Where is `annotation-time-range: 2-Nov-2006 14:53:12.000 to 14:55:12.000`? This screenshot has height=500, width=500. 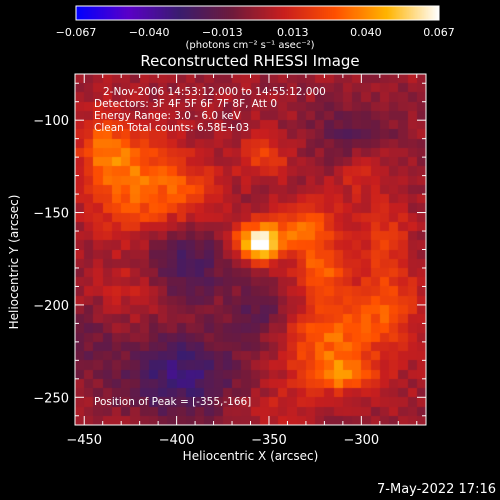 annotation-time-range: 2-Nov-2006 14:53:12.000 to 14:55:12.000 is located at coordinates (214, 92).